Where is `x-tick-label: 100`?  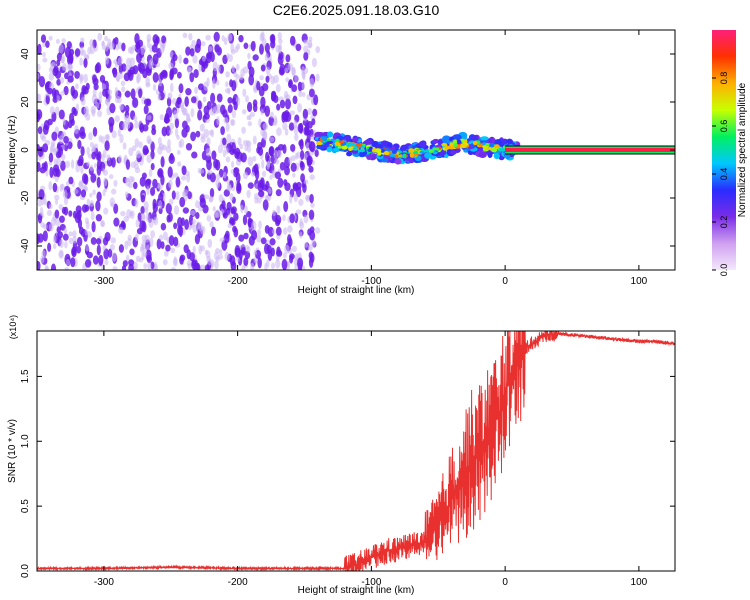
x-tick-label: 100 is located at coordinates (639, 582).